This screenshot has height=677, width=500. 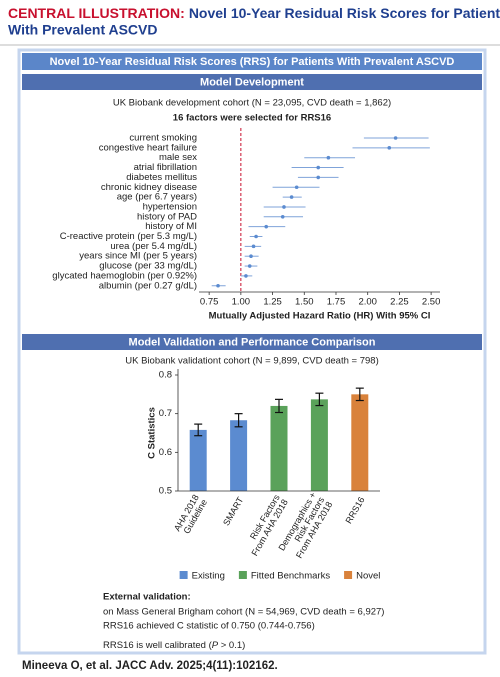 What do you see at coordinates (431, 302) in the screenshot?
I see `x-tick-label: 2.50` at bounding box center [431, 302].